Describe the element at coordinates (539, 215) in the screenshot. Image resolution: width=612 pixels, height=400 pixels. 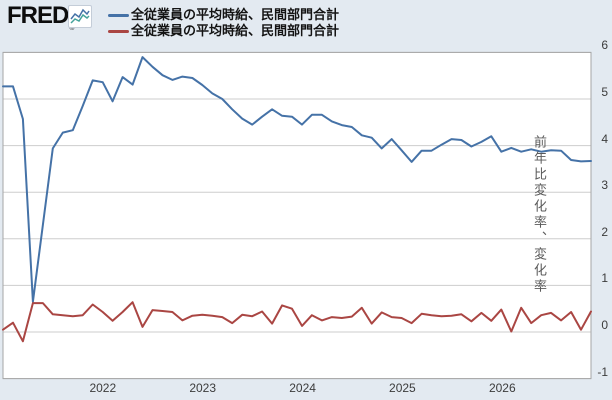
I see `y-axis-title: 前年比変化率、変化率` at that location.